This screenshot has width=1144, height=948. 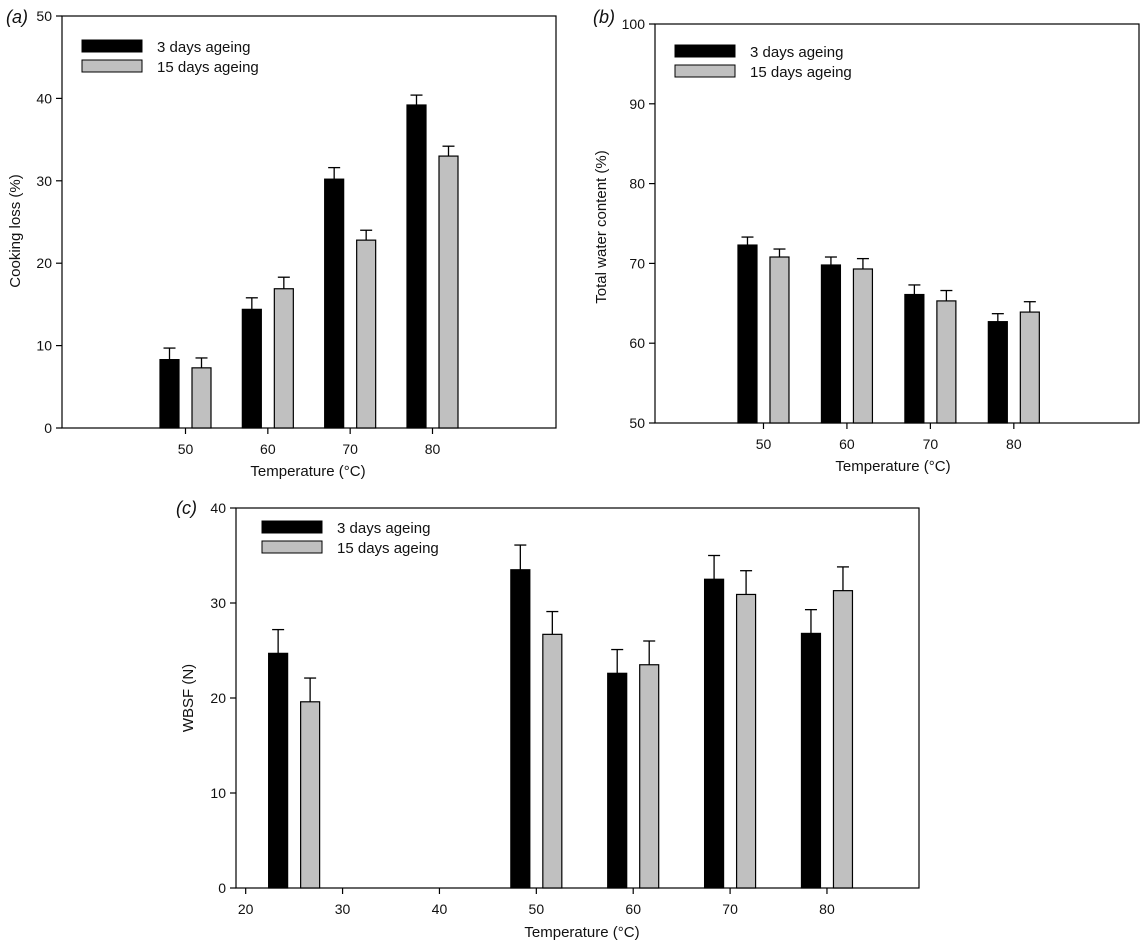 What do you see at coordinates (15, 230) in the screenshot?
I see `y-axis-title: Cooking loss (%)` at bounding box center [15, 230].